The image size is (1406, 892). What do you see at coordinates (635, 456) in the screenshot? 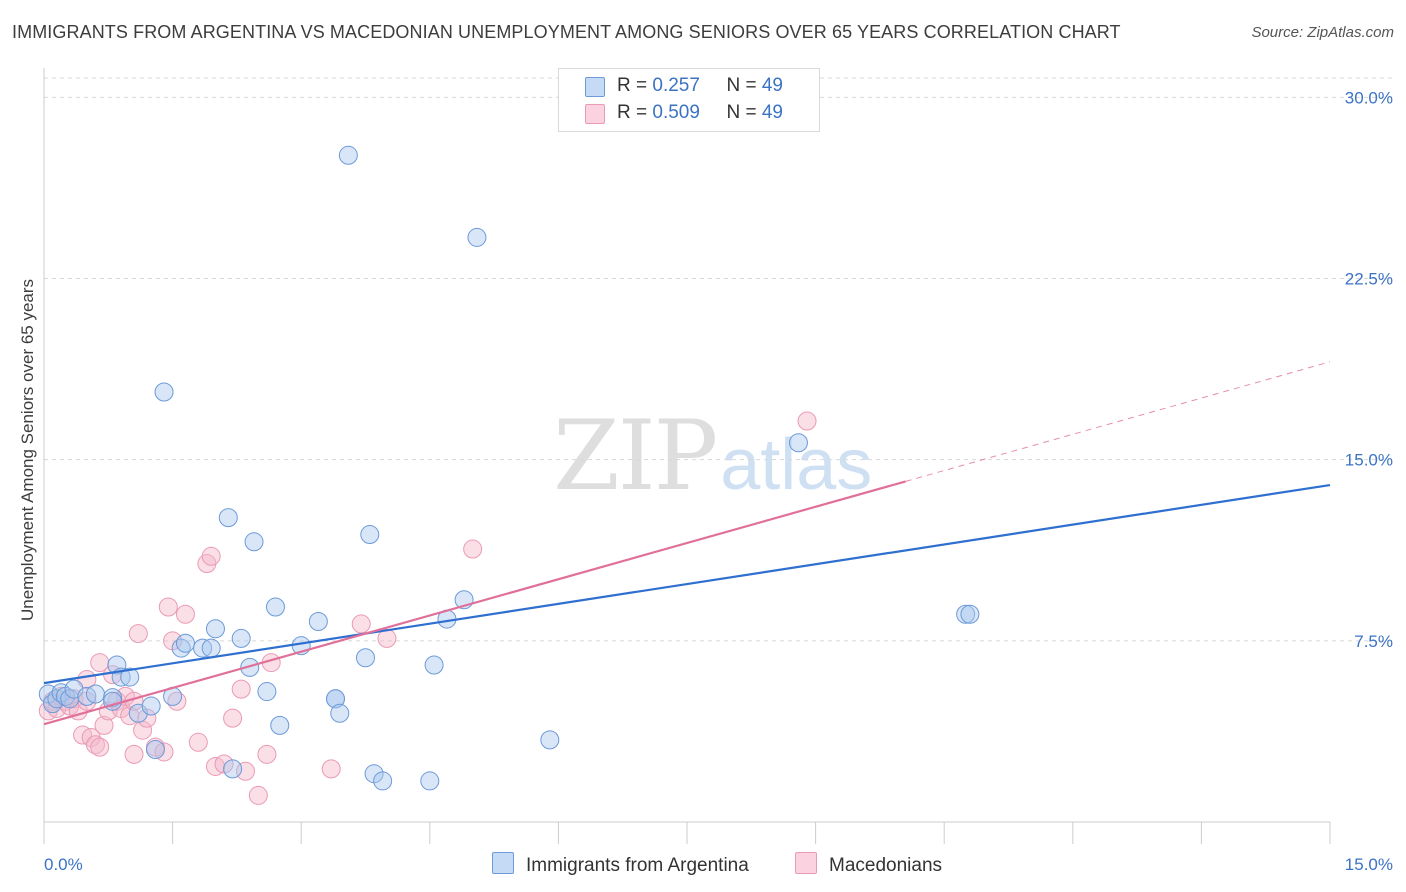
I see `watermark-zip: ZIP` at bounding box center [635, 456].